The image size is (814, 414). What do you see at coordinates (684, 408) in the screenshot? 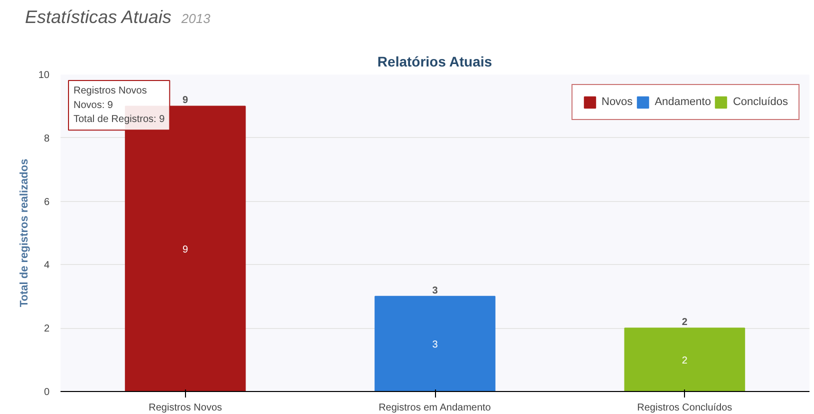
I see `x-tick-label: Registros Concluídos` at bounding box center [684, 408].